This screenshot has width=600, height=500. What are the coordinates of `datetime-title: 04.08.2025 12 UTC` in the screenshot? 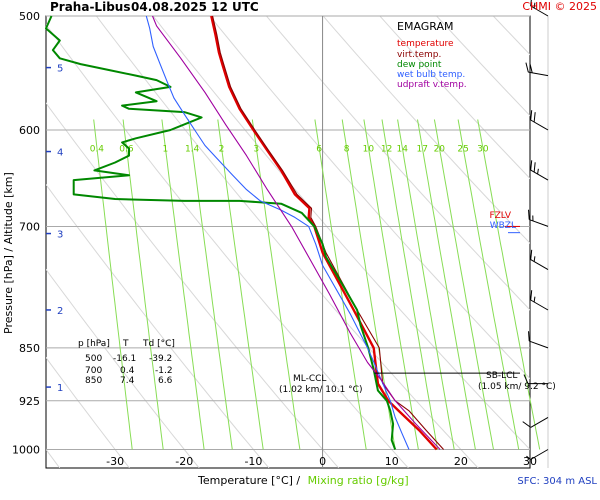 It's located at (195, 7).